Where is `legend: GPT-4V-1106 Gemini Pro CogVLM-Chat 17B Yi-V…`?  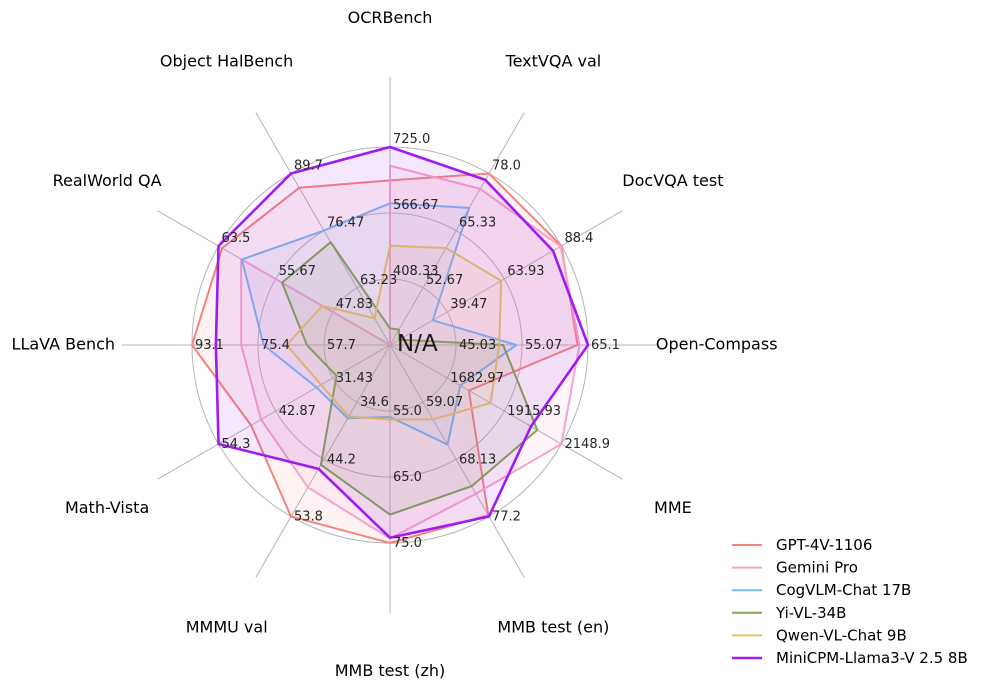 legend: GPT-4V-1106 Gemini Pro CogVLM-Chat 17B Yi-V… is located at coordinates (850, 601).